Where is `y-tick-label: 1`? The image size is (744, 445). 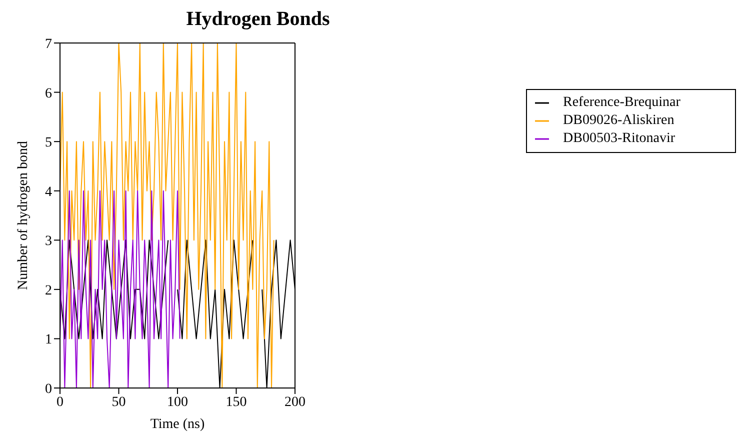 y-tick-label: 1 is located at coordinates (48, 340).